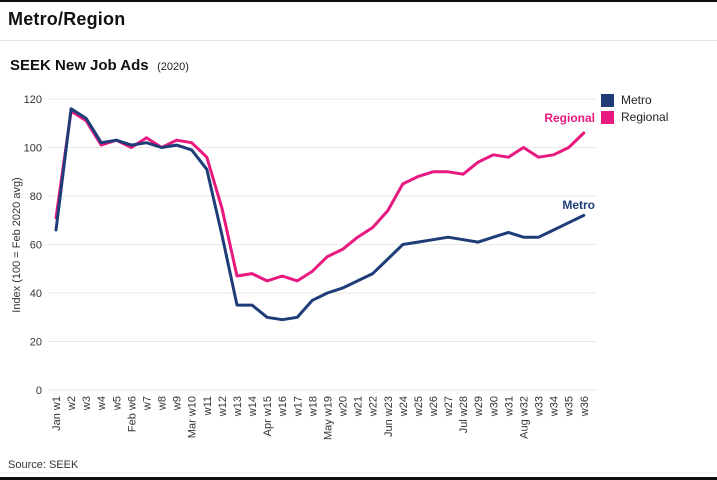  What do you see at coordinates (238, 406) in the screenshot?
I see `svg-text: w13` at bounding box center [238, 406].